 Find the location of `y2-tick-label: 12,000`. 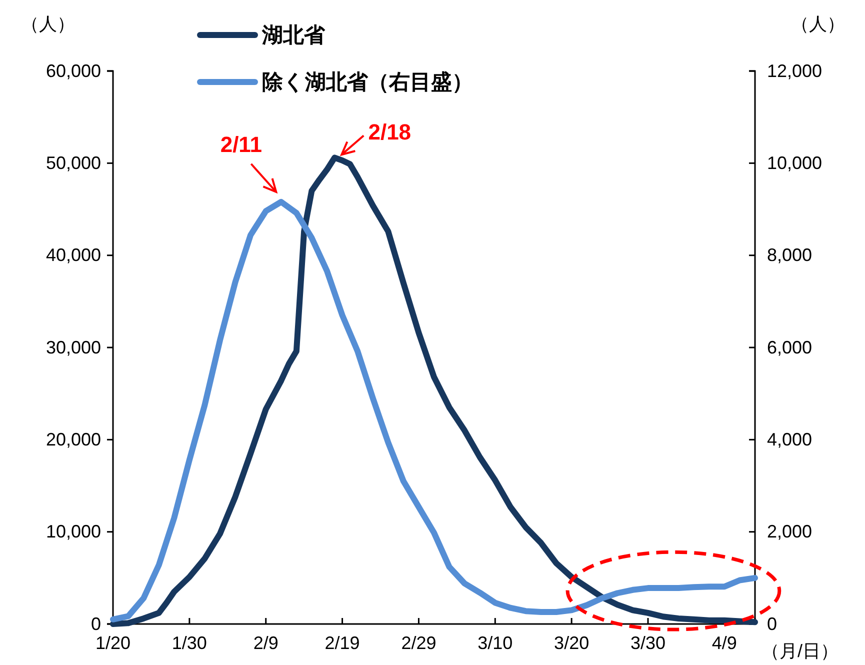

y2-tick-label: 12,000 is located at coordinates (794, 70).